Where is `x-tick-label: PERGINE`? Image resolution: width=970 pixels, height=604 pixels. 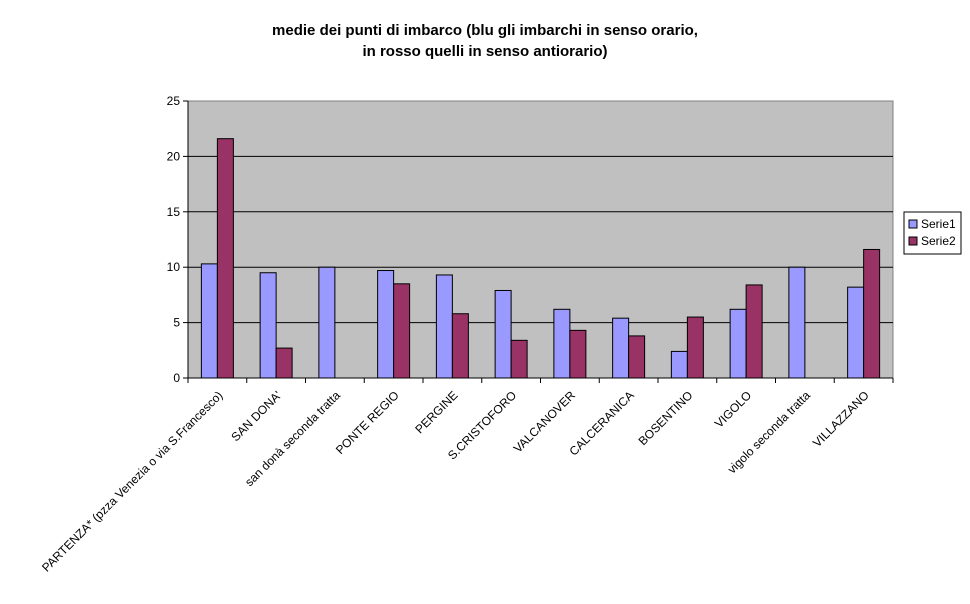
x-tick-label: PERGINE is located at coordinates (436, 412).